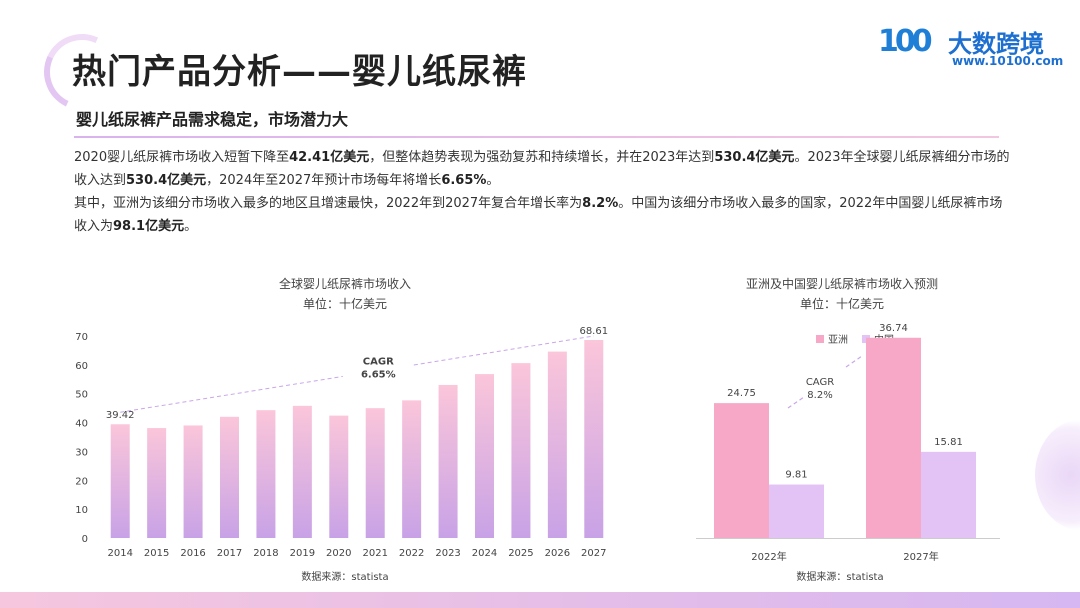  I want to click on page-subtitle: 婴儿纸尿裤产品需求稳定，市场潜力大, so click(212, 119).